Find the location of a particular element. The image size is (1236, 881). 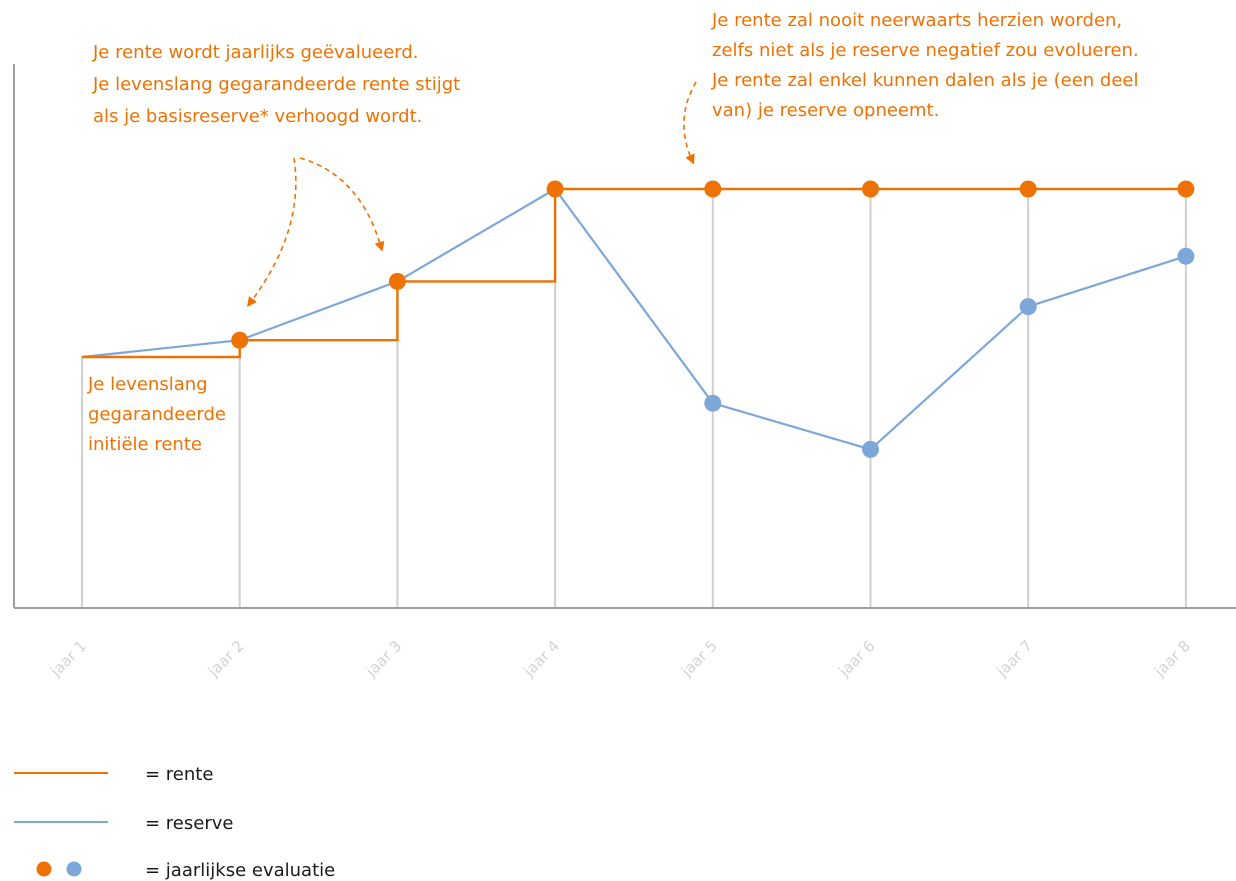

x-tick-label: jaar 3 is located at coordinates (384, 659).